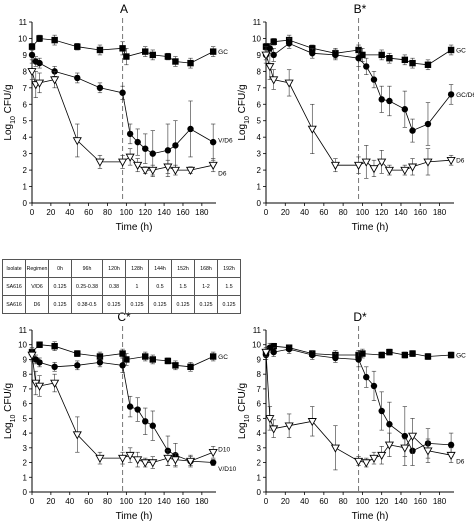 Image resolution: width=474 pixels, height=532 pixels. I want to click on y-tick-label: 5, so click(259, 121).